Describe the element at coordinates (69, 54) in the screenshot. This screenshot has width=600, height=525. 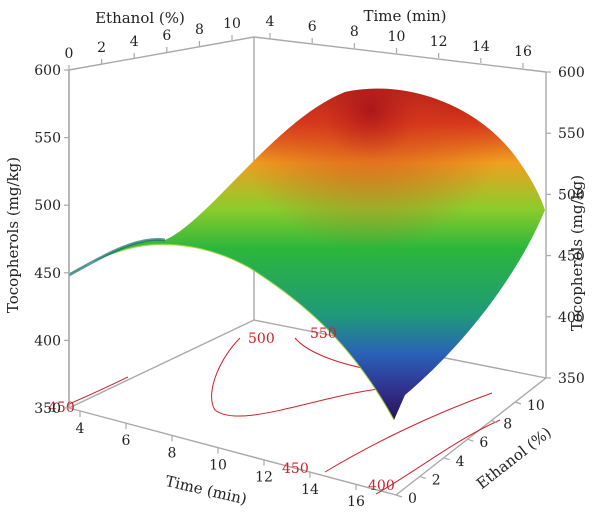
I see `ethanol-top-tick-0: 0` at that location.